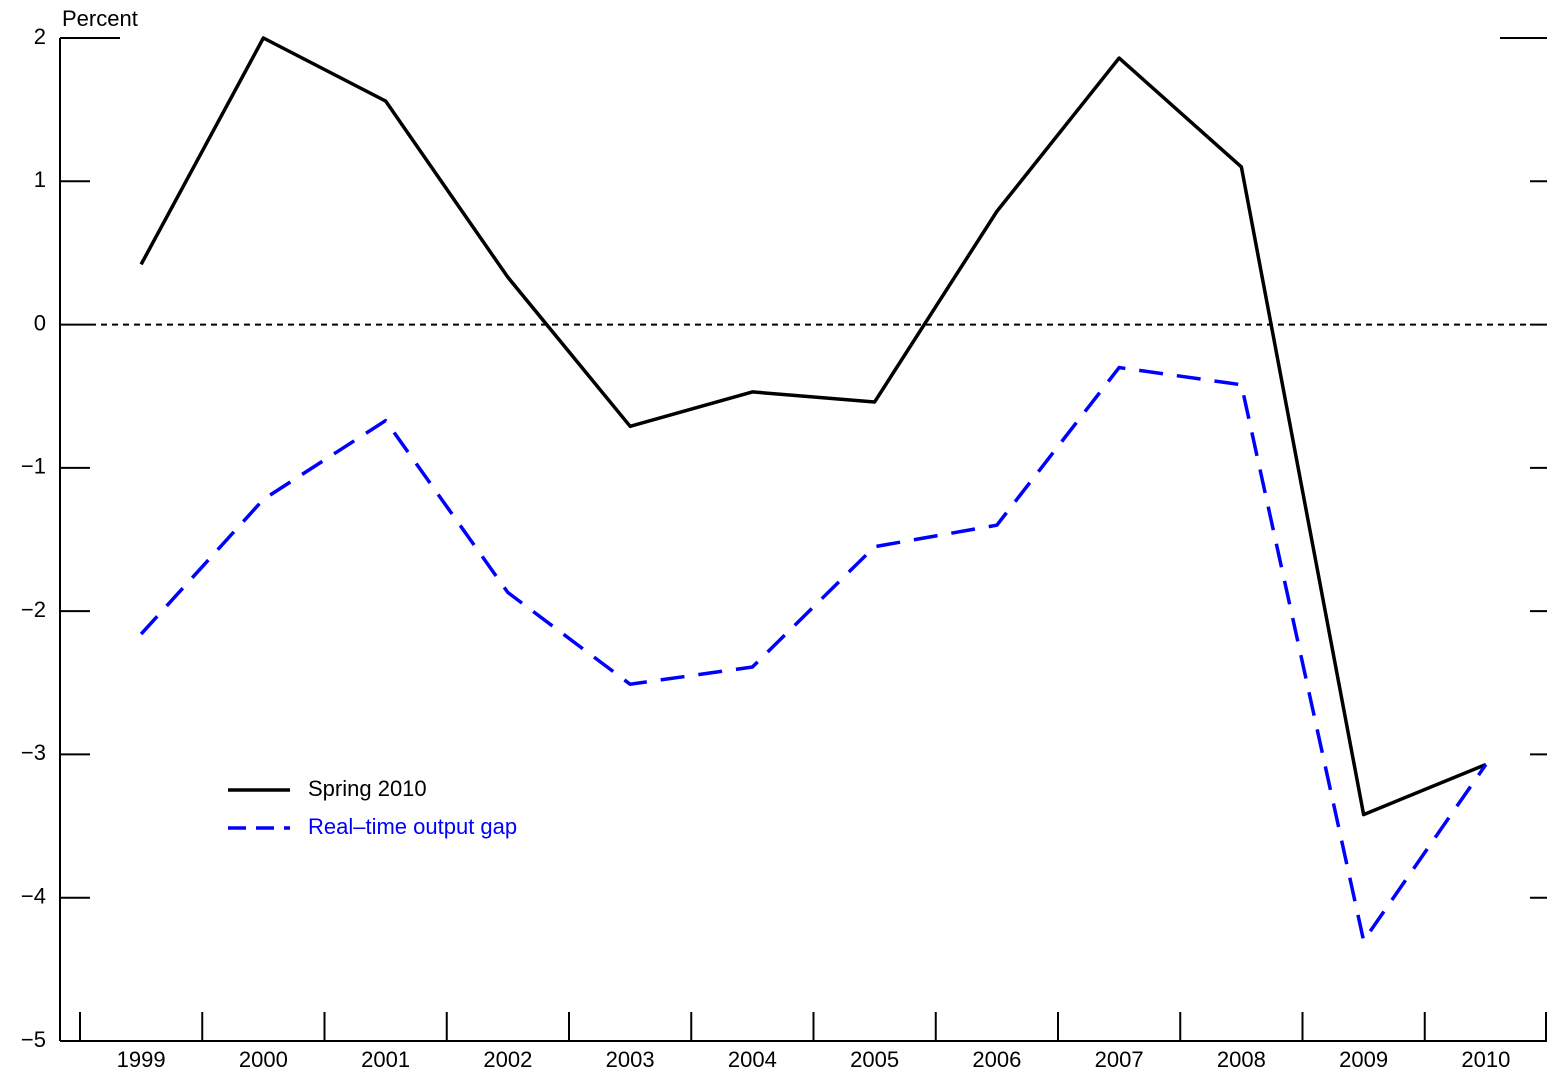 The width and height of the screenshot is (1547, 1077). I want to click on y-tick-label: 1, so click(40, 179).